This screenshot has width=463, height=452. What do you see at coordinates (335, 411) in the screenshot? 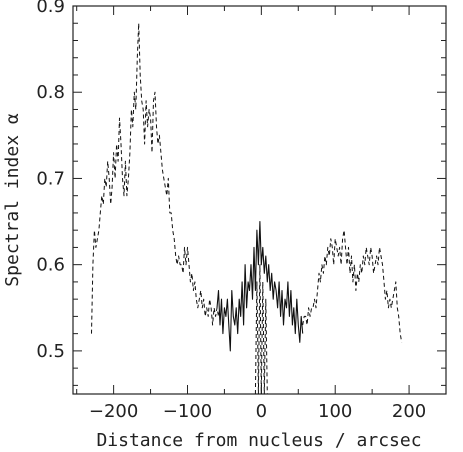
I see `x-tick-label: 100` at bounding box center [335, 411].